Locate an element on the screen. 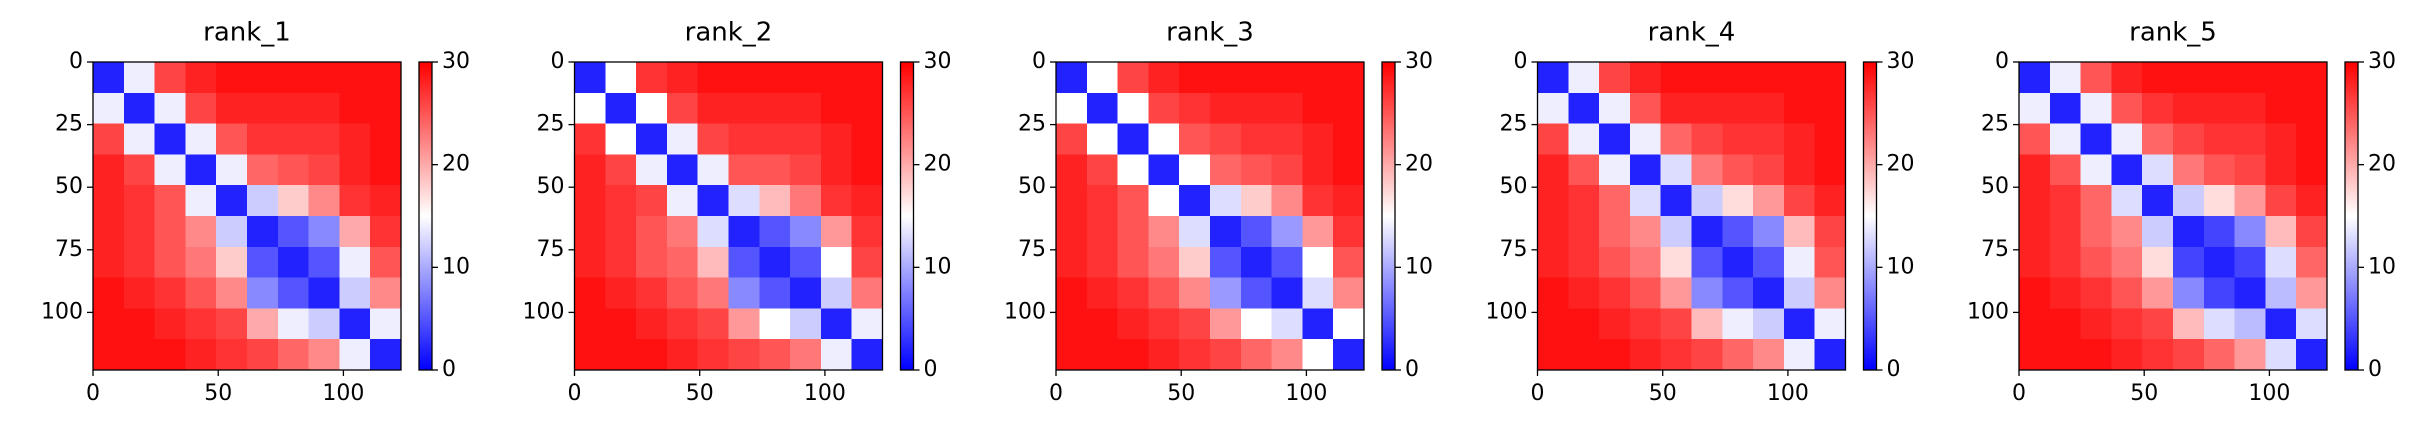  x-tick-label: 100 is located at coordinates (2269, 393).